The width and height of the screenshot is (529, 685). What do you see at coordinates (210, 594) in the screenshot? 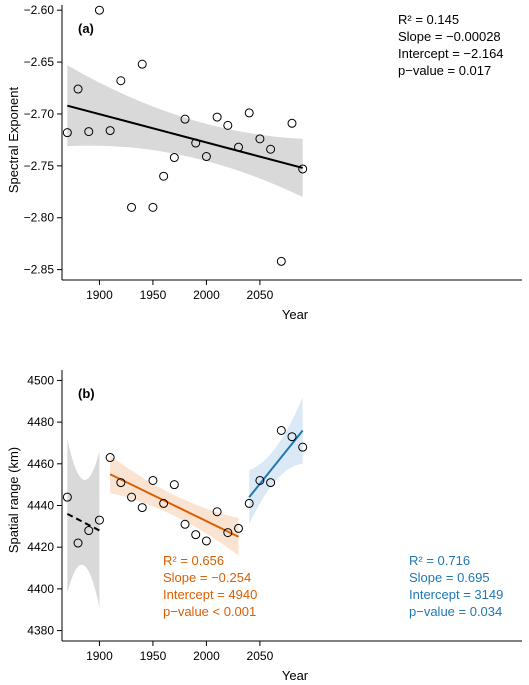
I see `orange-stats-line-3: Intercept = 4940` at bounding box center [210, 594].